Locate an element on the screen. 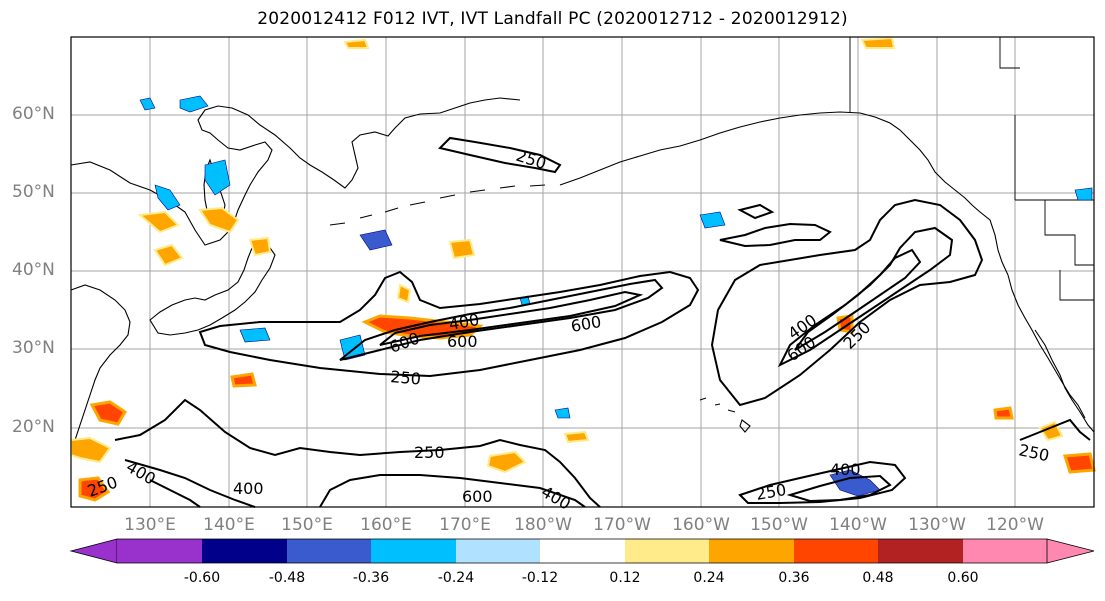 Image resolution: width=1105 pixels, height=601 pixels. colorbar-tick-label: -0.12 is located at coordinates (540, 578).